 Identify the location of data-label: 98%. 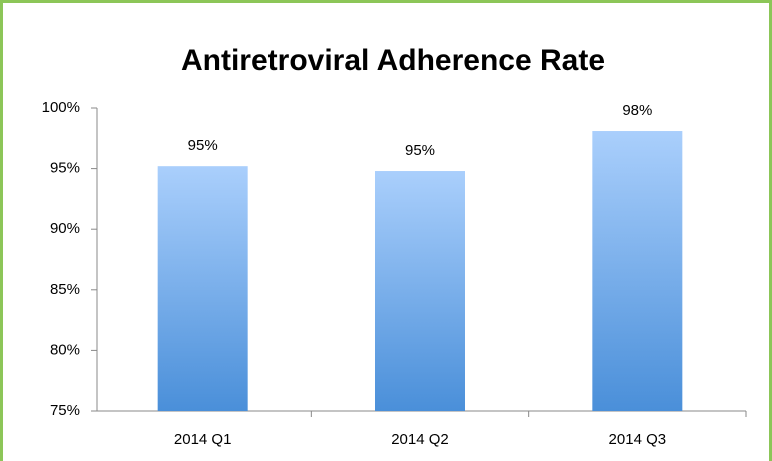
(637, 110).